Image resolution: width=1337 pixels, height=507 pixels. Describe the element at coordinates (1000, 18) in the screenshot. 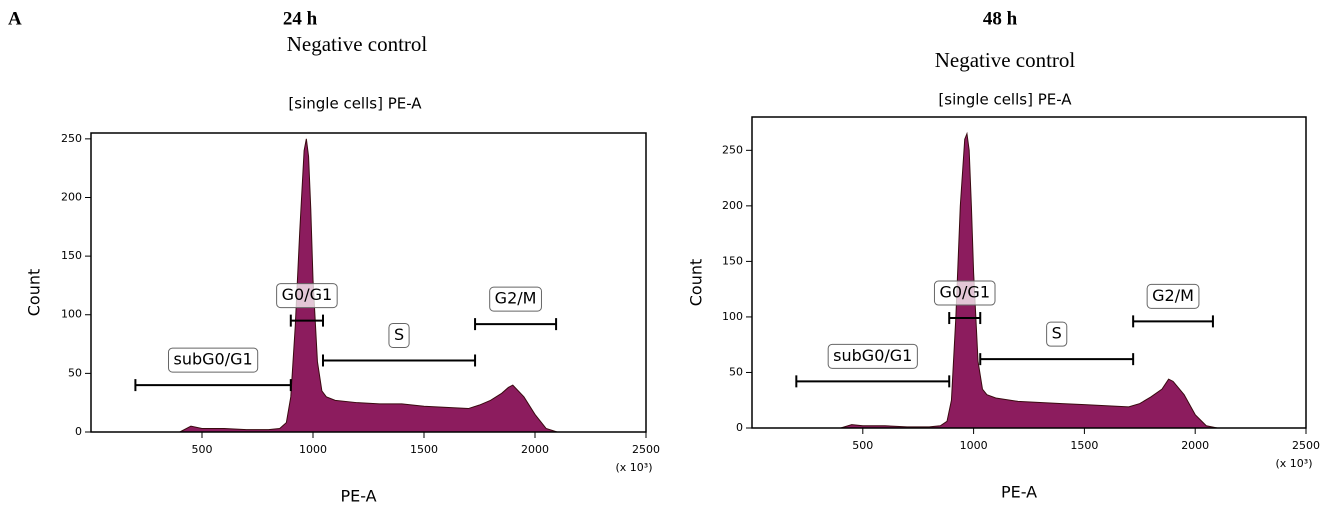

I see `heading: 48 h` at that location.